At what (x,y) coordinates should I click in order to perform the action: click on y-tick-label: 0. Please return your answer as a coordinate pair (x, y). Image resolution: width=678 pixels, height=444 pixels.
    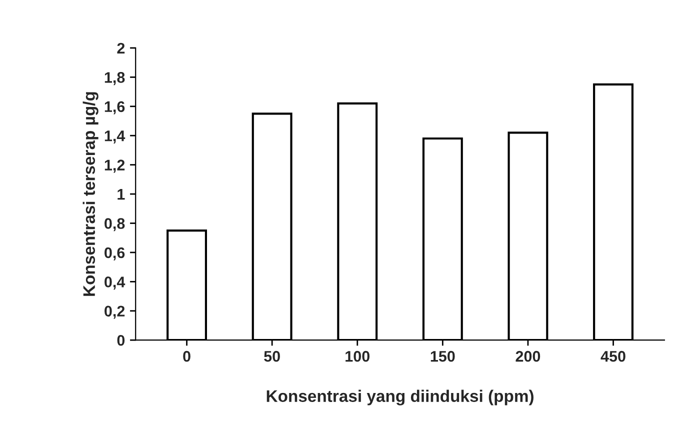
    Looking at the image, I should click on (121, 340).